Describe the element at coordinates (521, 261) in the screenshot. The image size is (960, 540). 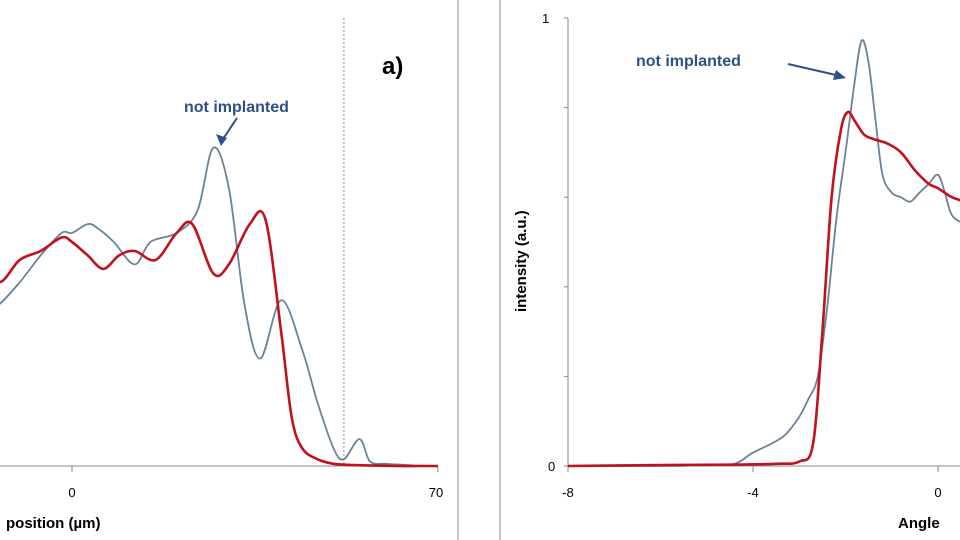
I see `right-y-axis-title: intensity (a.u.)` at that location.